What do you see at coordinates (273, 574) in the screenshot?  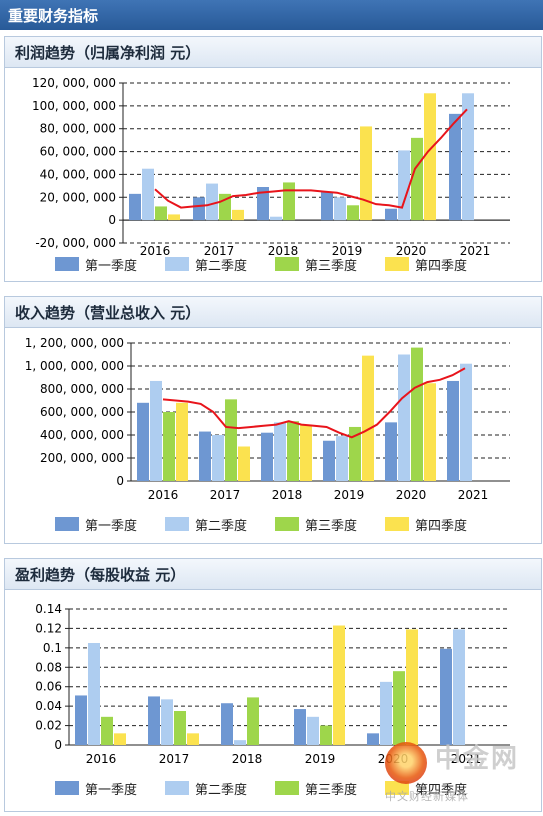 I see `panel-header: 盈利趋势（每股收益 元）` at bounding box center [273, 574].